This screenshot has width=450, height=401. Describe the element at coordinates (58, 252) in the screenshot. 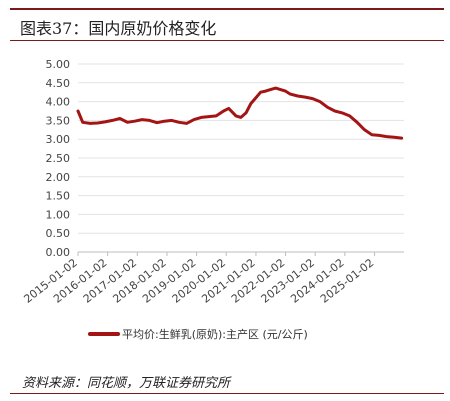

I see `y-tick-label: 0.00` at that location.